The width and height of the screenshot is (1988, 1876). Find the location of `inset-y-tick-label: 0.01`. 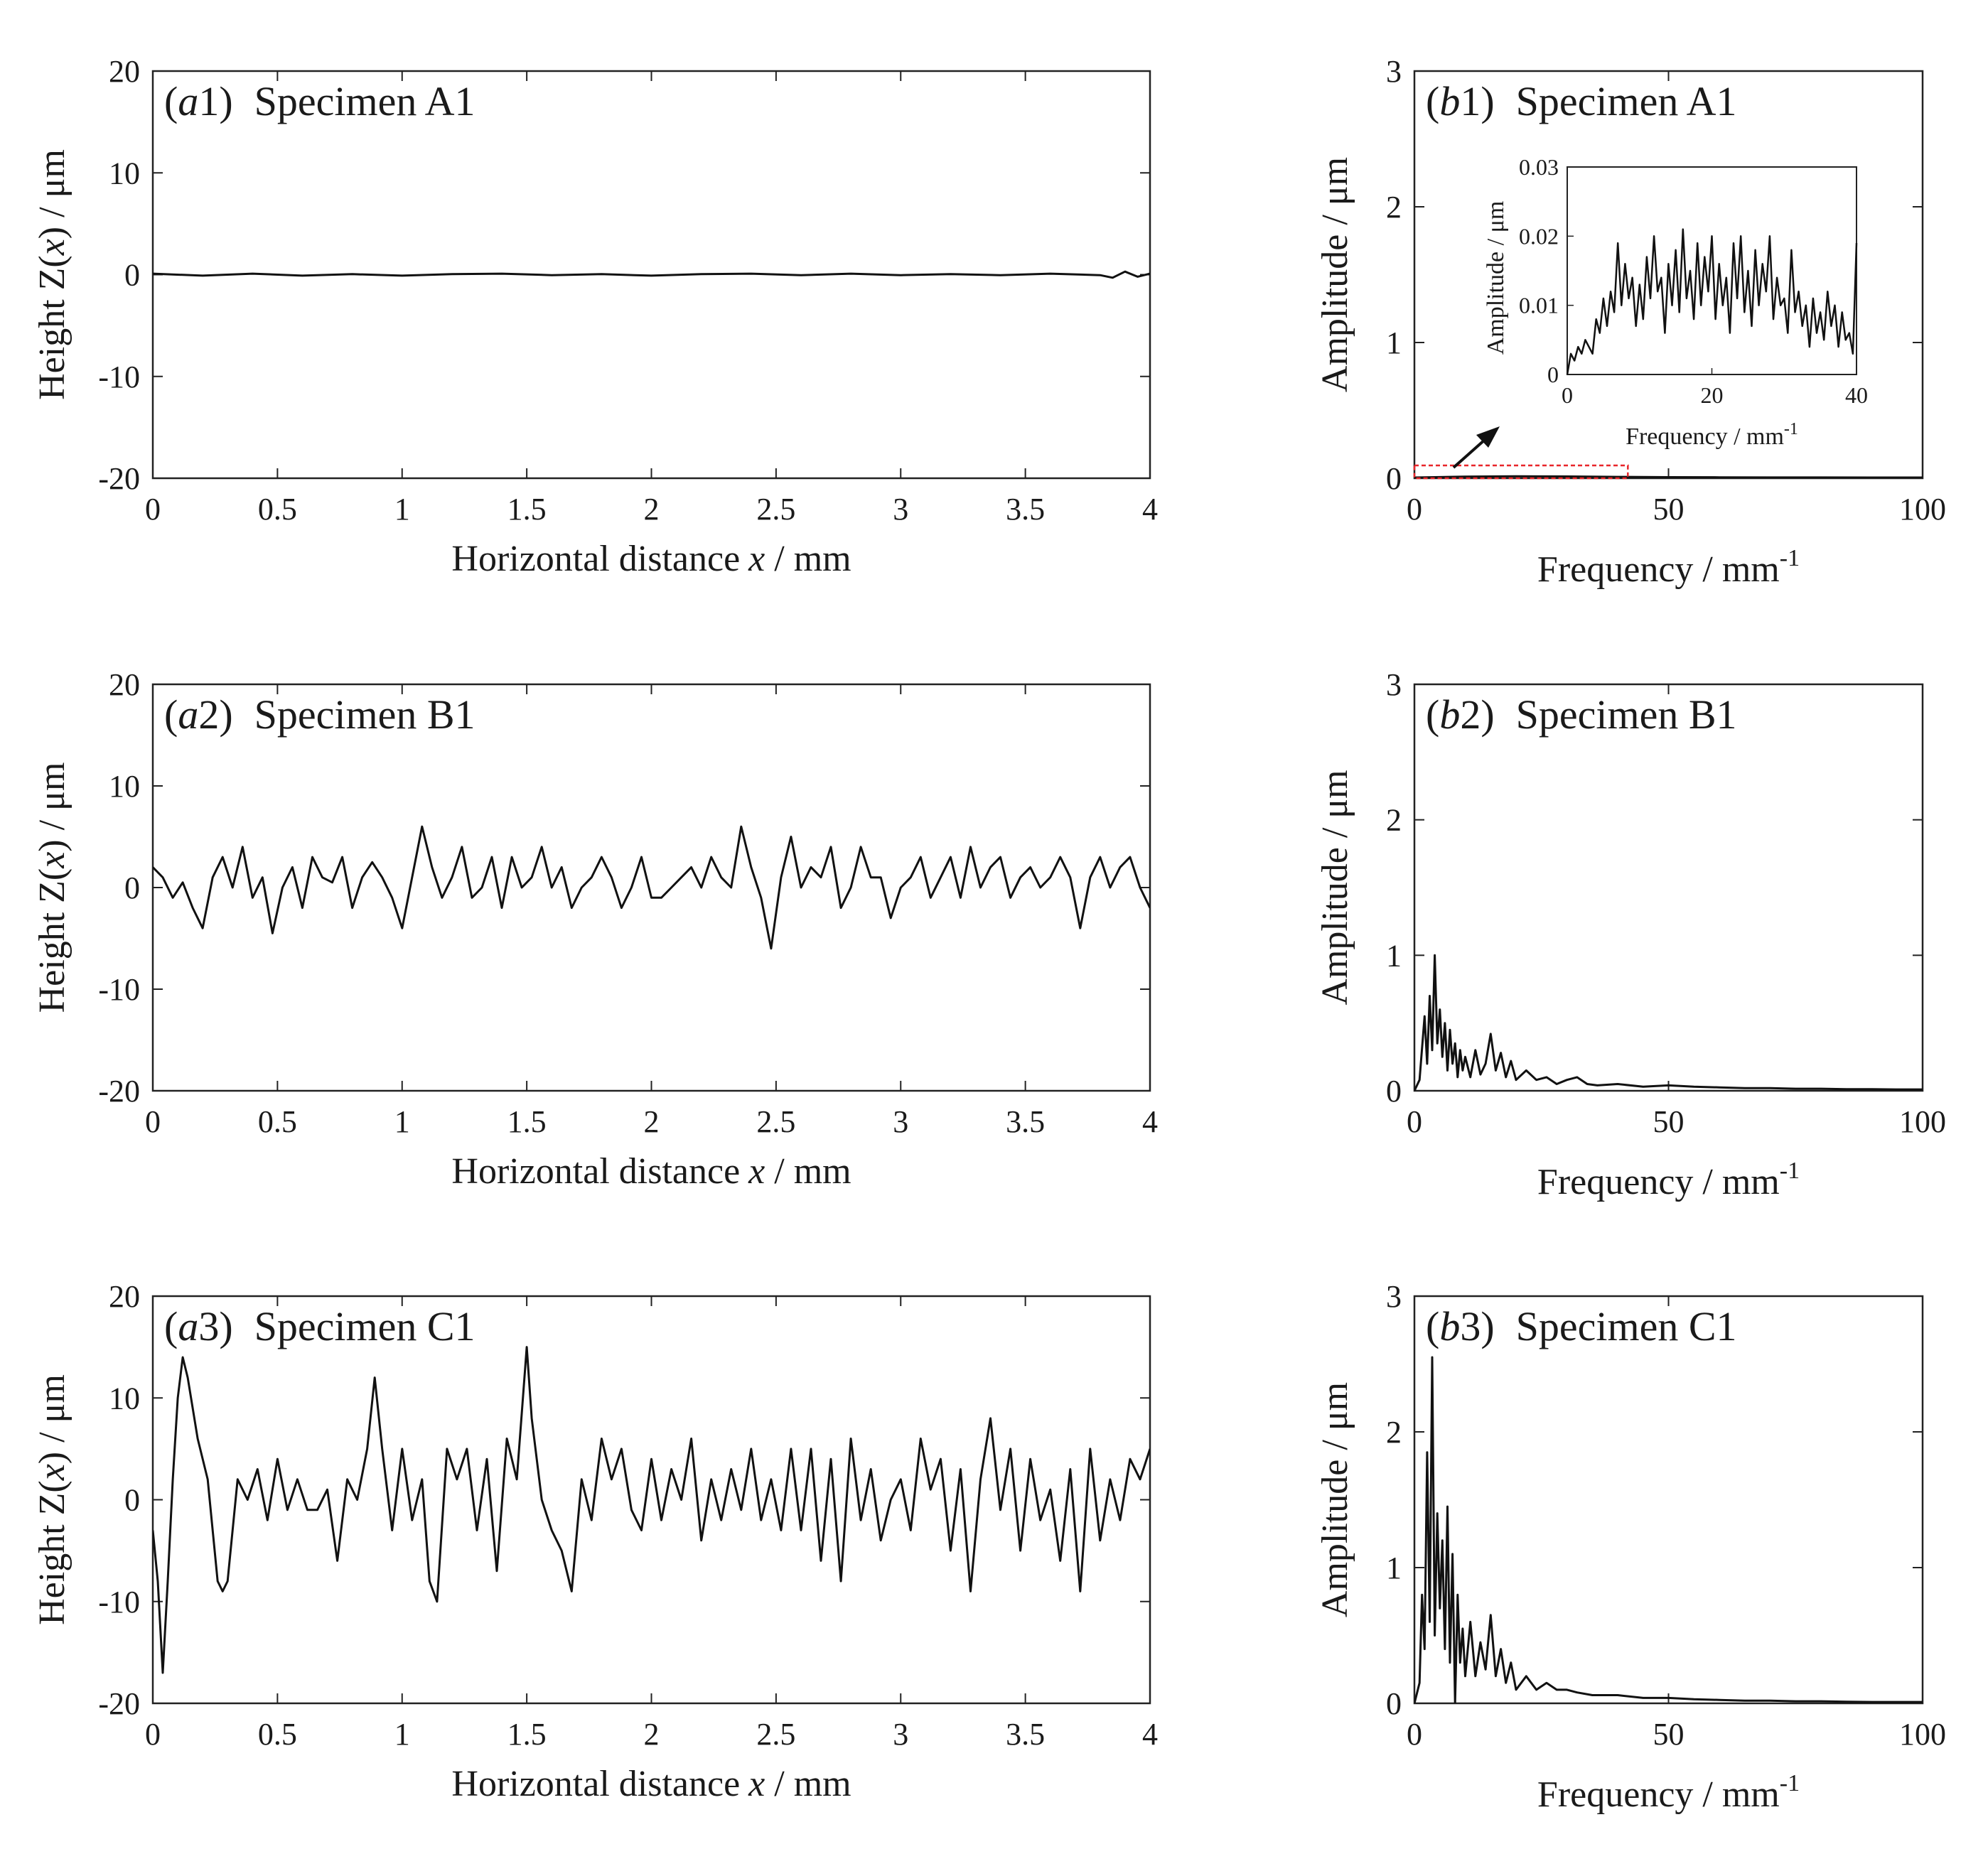

inset-y-tick-label: 0.01 is located at coordinates (1539, 305).